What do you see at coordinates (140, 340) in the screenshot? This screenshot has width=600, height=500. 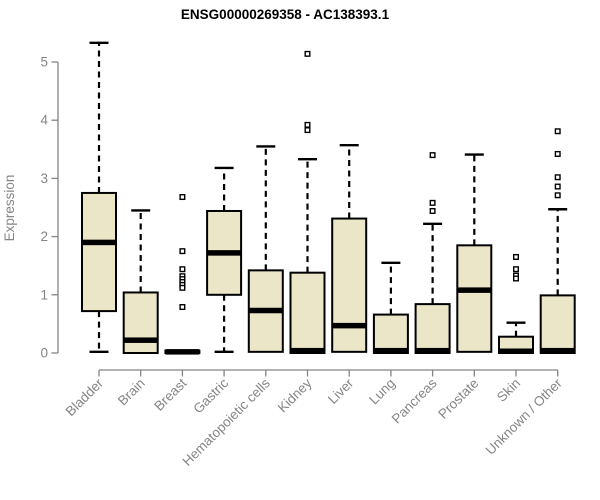 I see `median-Brain` at bounding box center [140, 340].